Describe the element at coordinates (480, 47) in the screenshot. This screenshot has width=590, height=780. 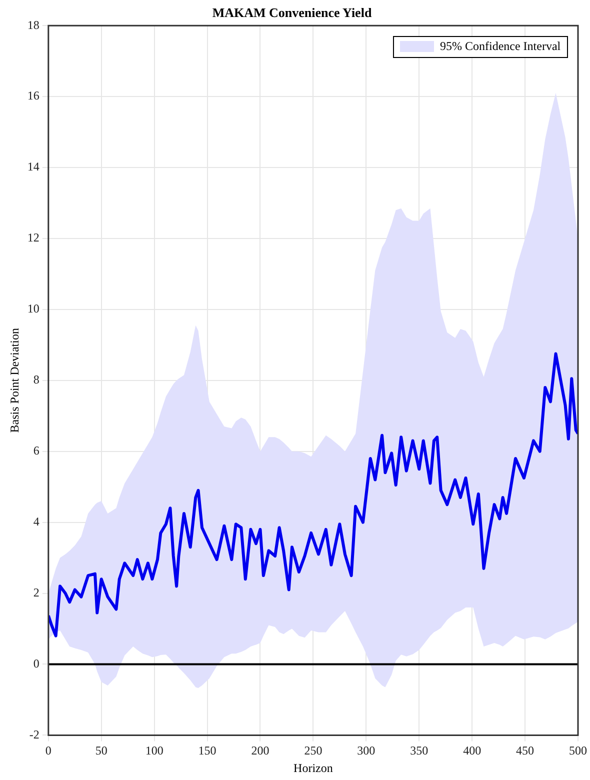
I see `legend-box: 95% Confidence Interval` at that location.